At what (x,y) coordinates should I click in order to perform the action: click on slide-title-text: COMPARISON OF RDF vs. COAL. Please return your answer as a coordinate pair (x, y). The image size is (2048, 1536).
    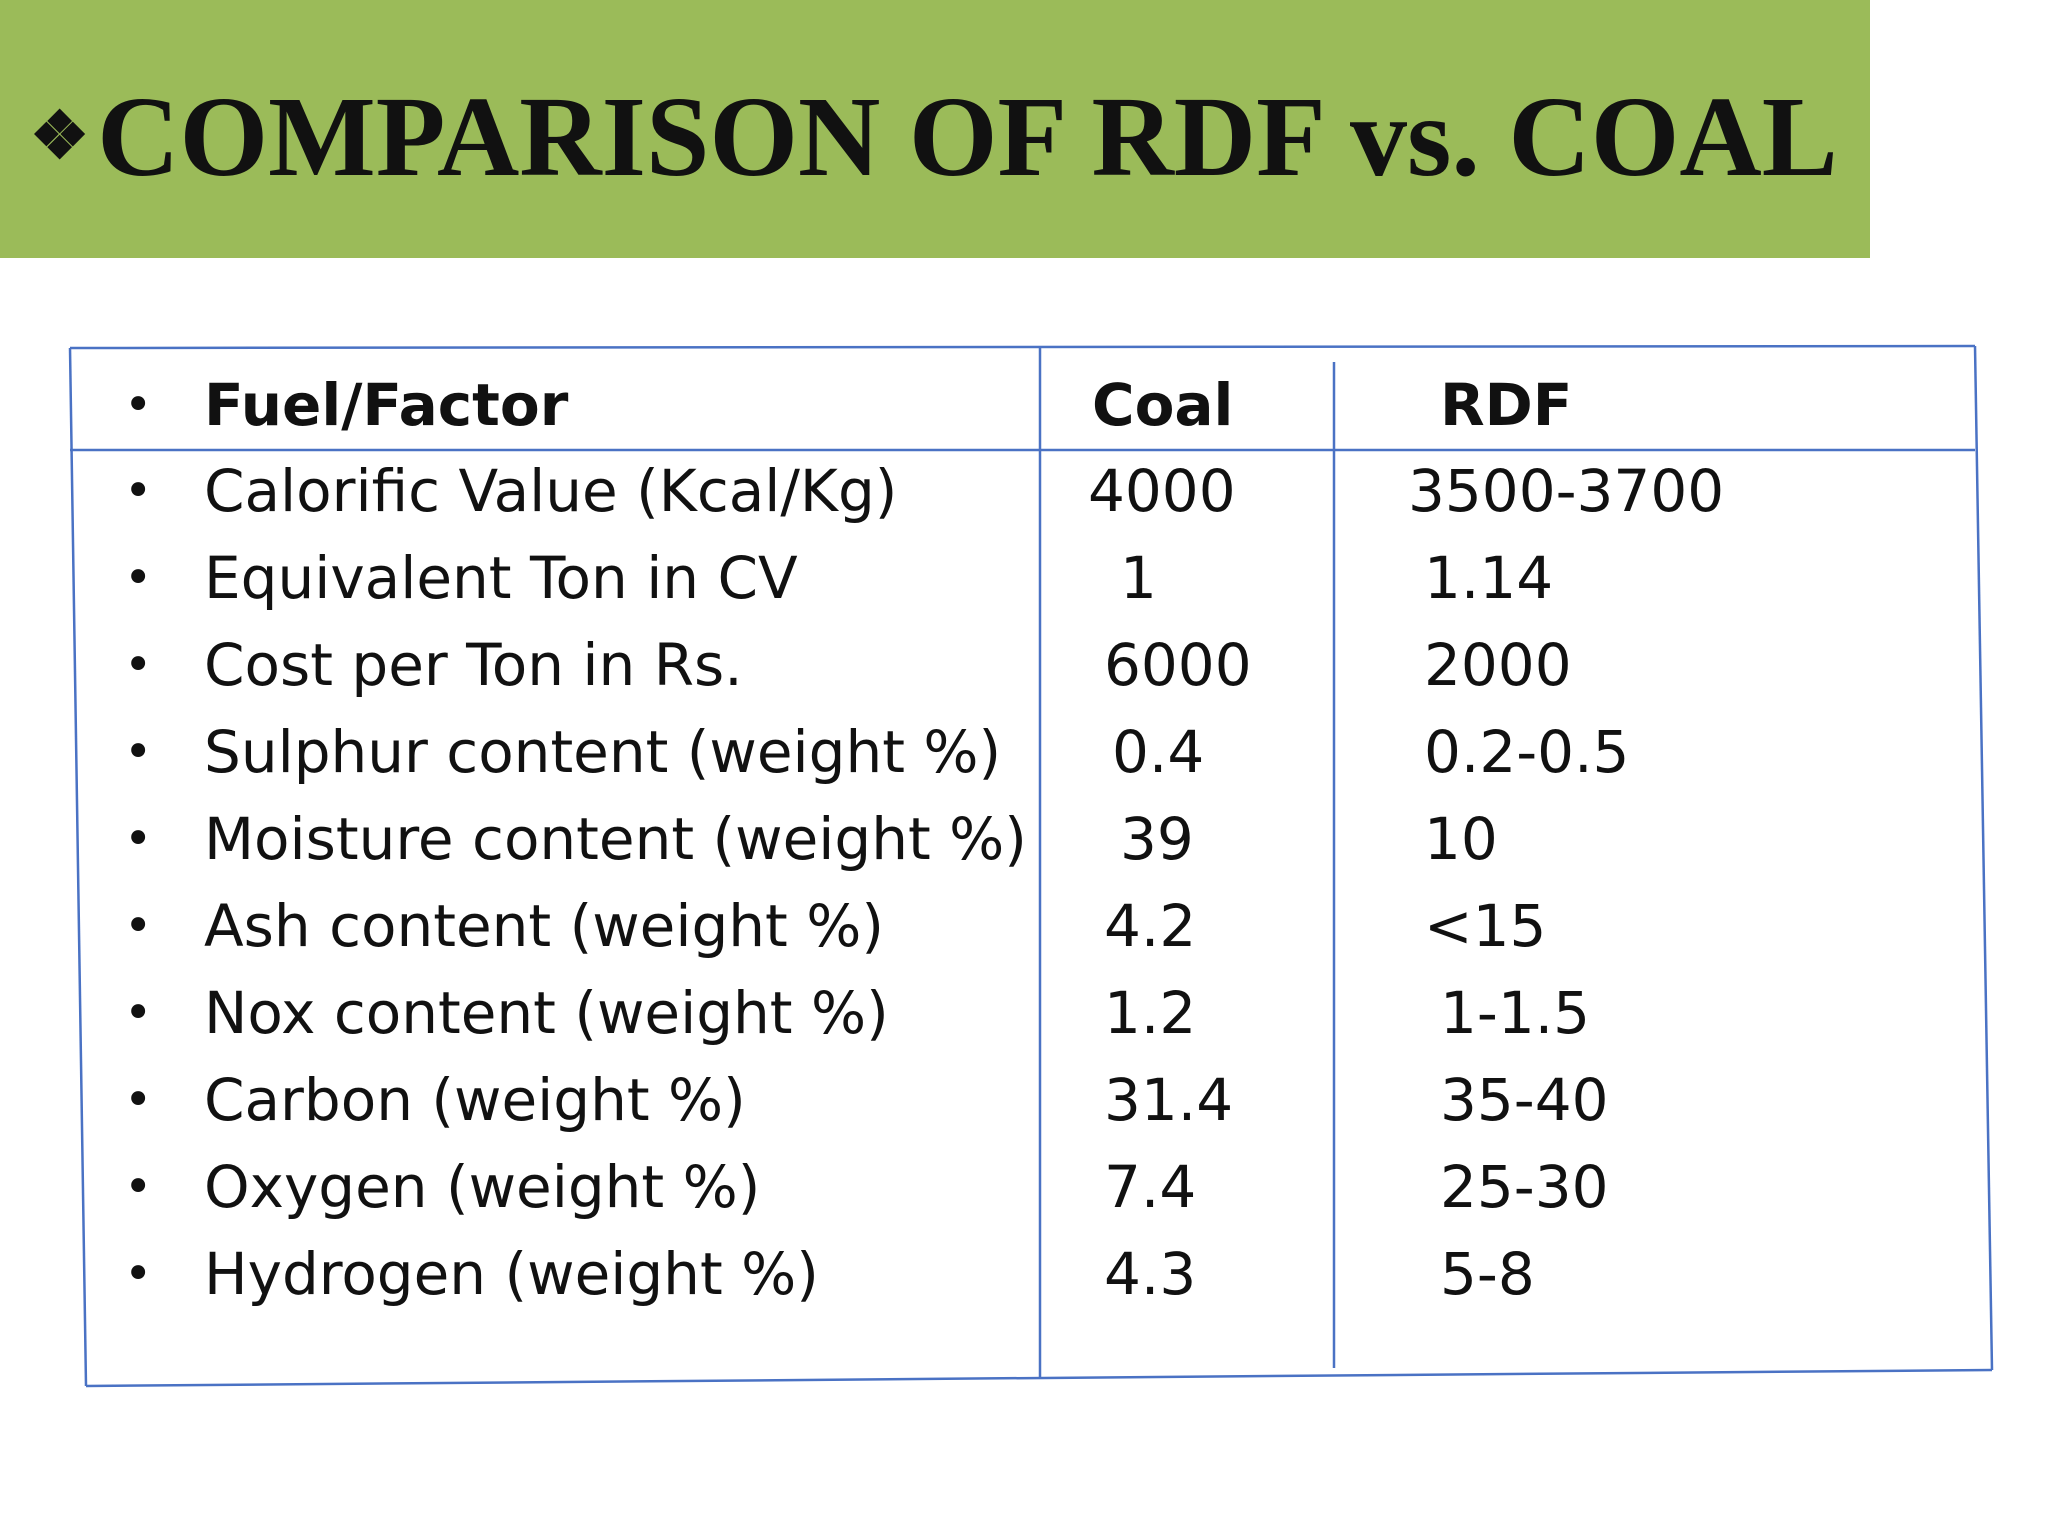
    Looking at the image, I should click on (967, 136).